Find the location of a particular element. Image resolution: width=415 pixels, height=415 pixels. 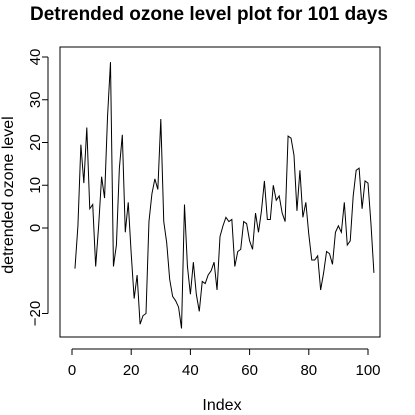

x-axis-label: Index is located at coordinates (221, 405).